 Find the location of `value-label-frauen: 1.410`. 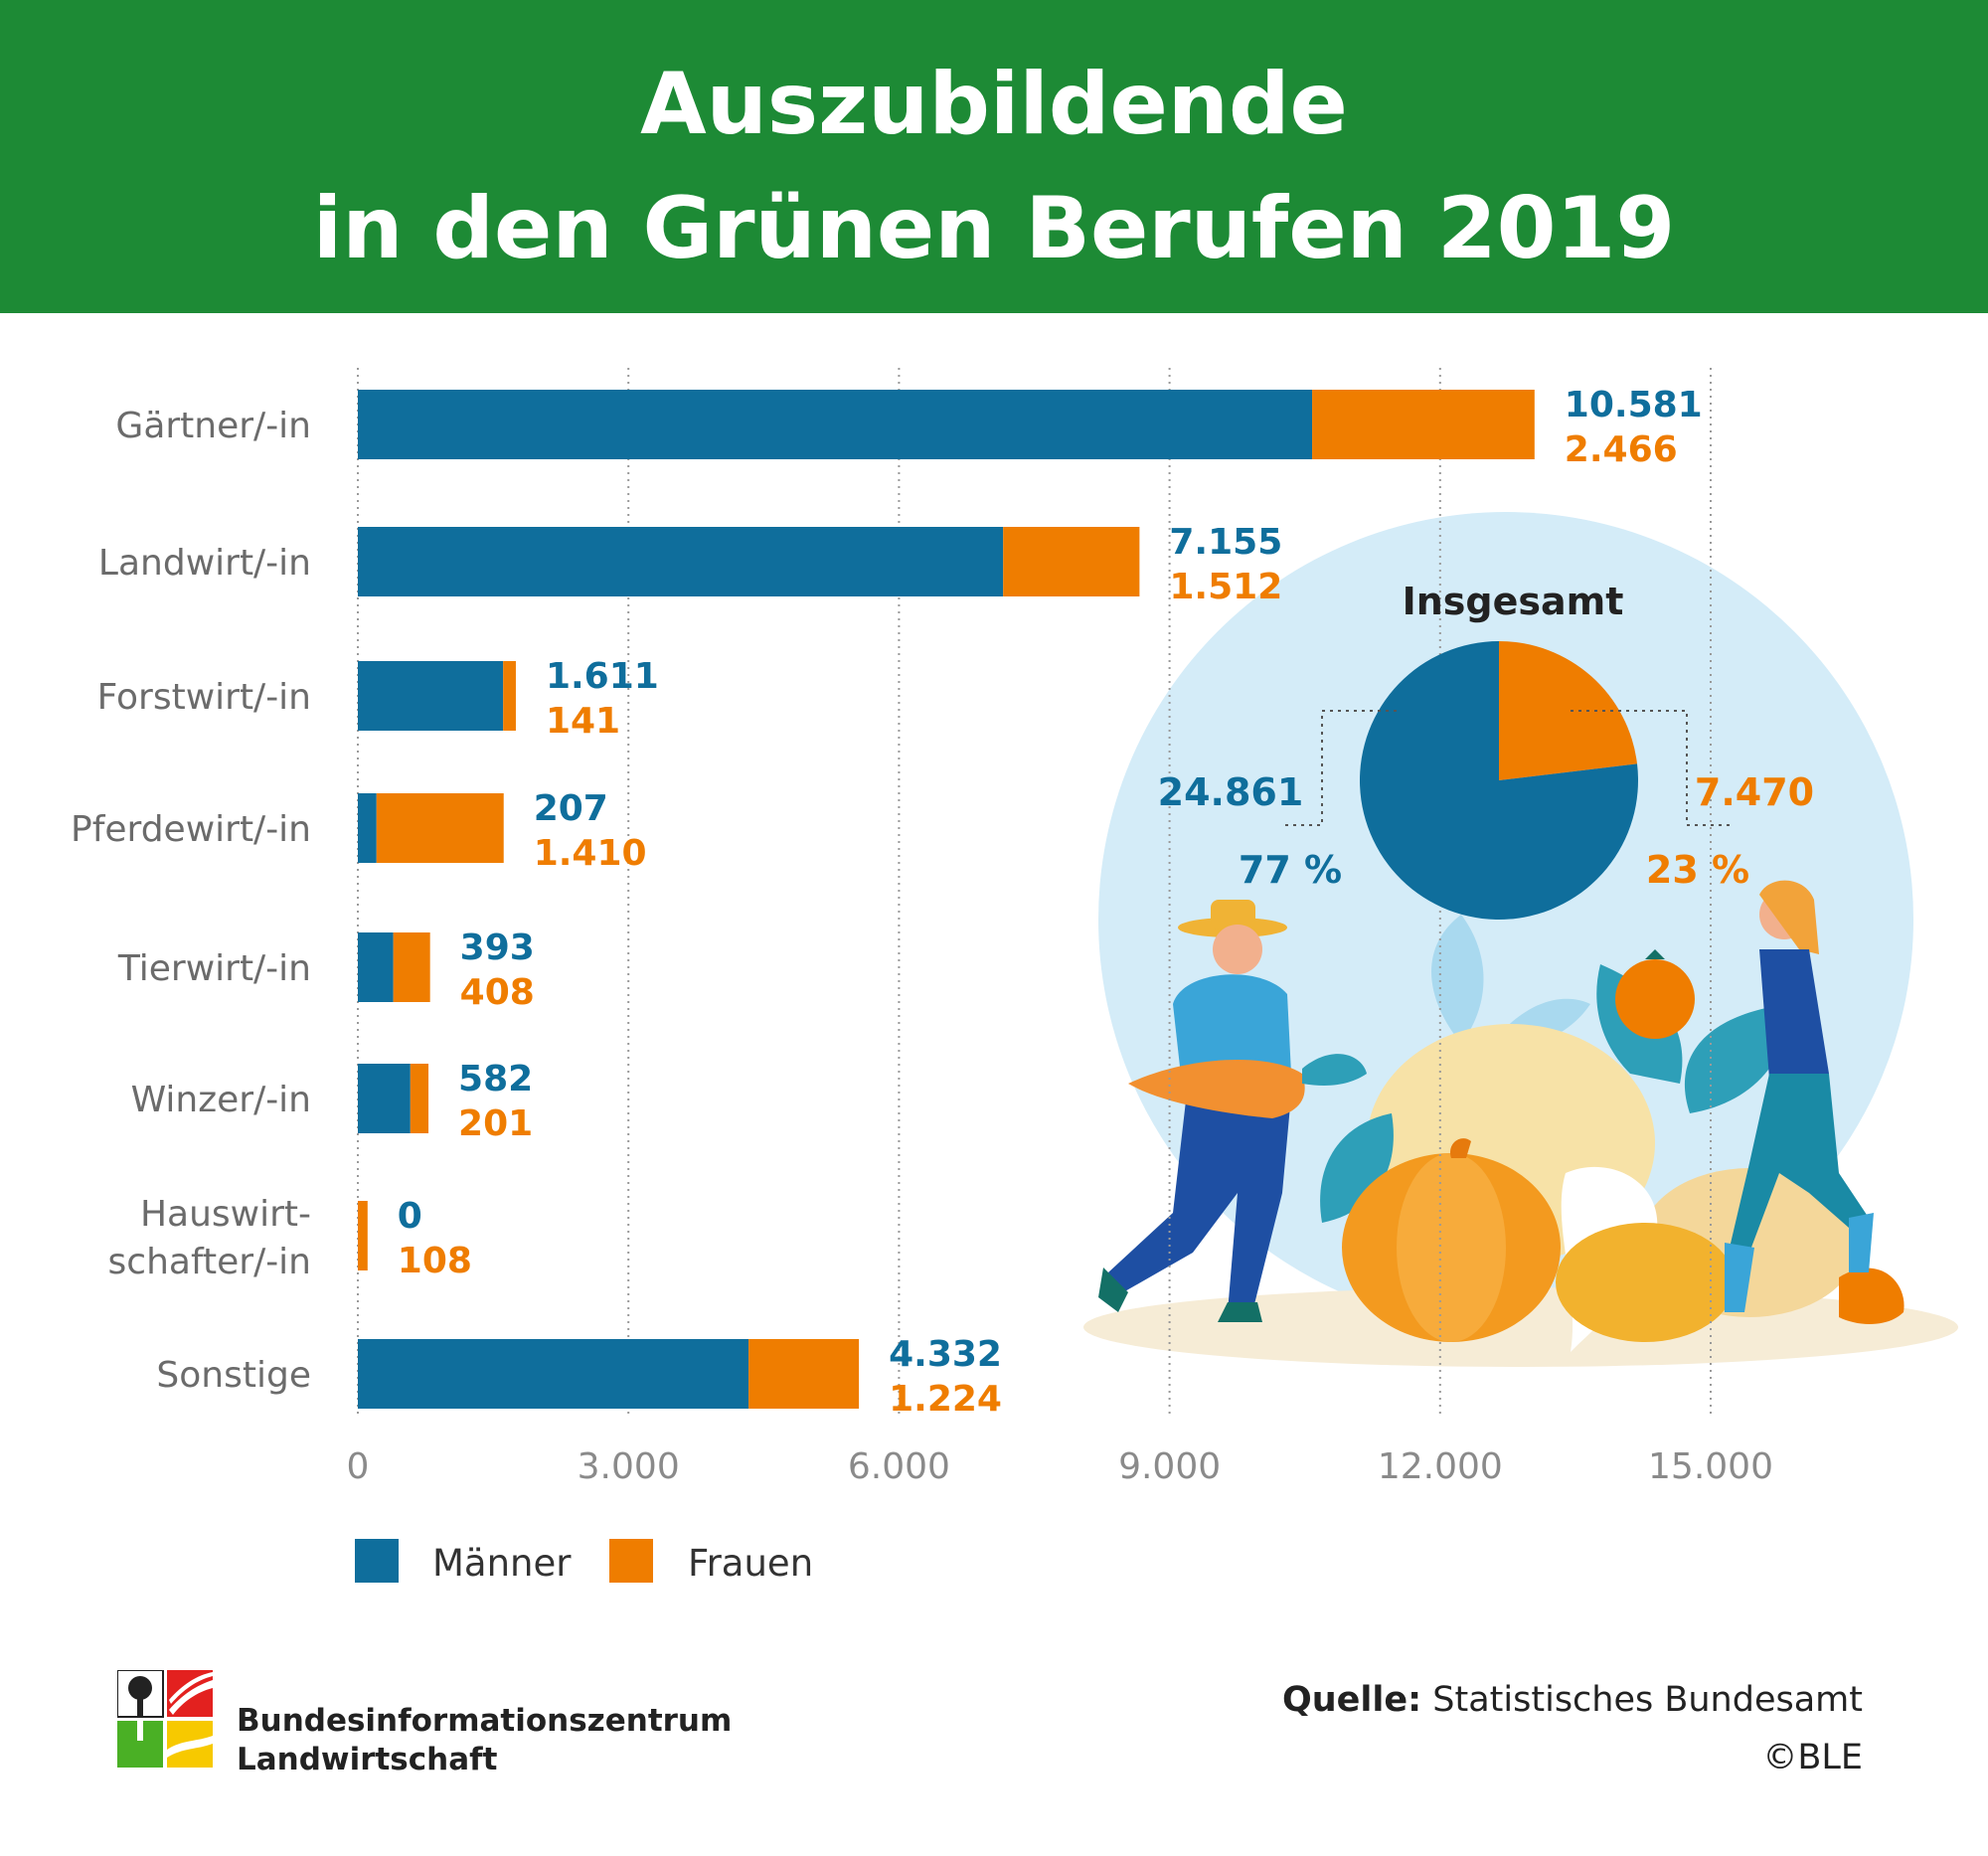

value-label-frauen: 1.410 is located at coordinates (590, 853).